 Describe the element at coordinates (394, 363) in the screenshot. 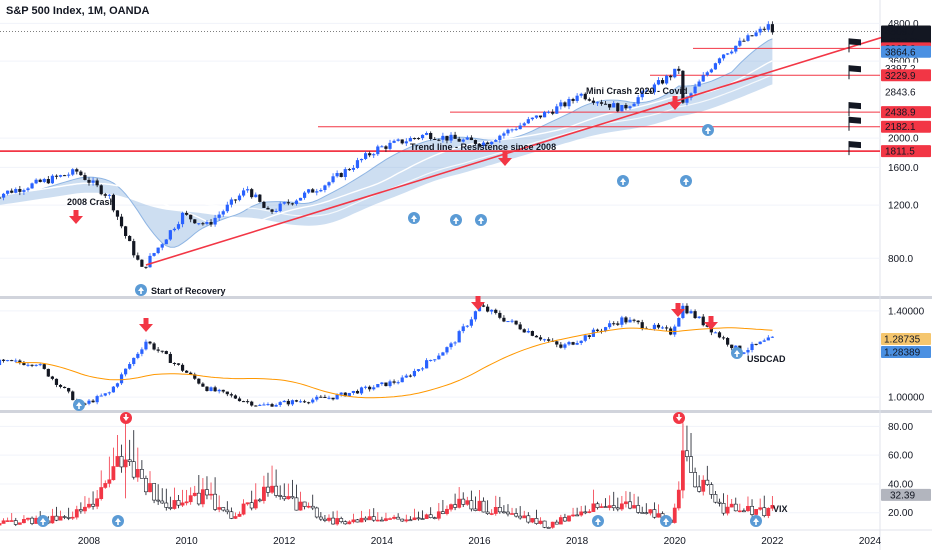

I see `usdcad-ma` at that location.